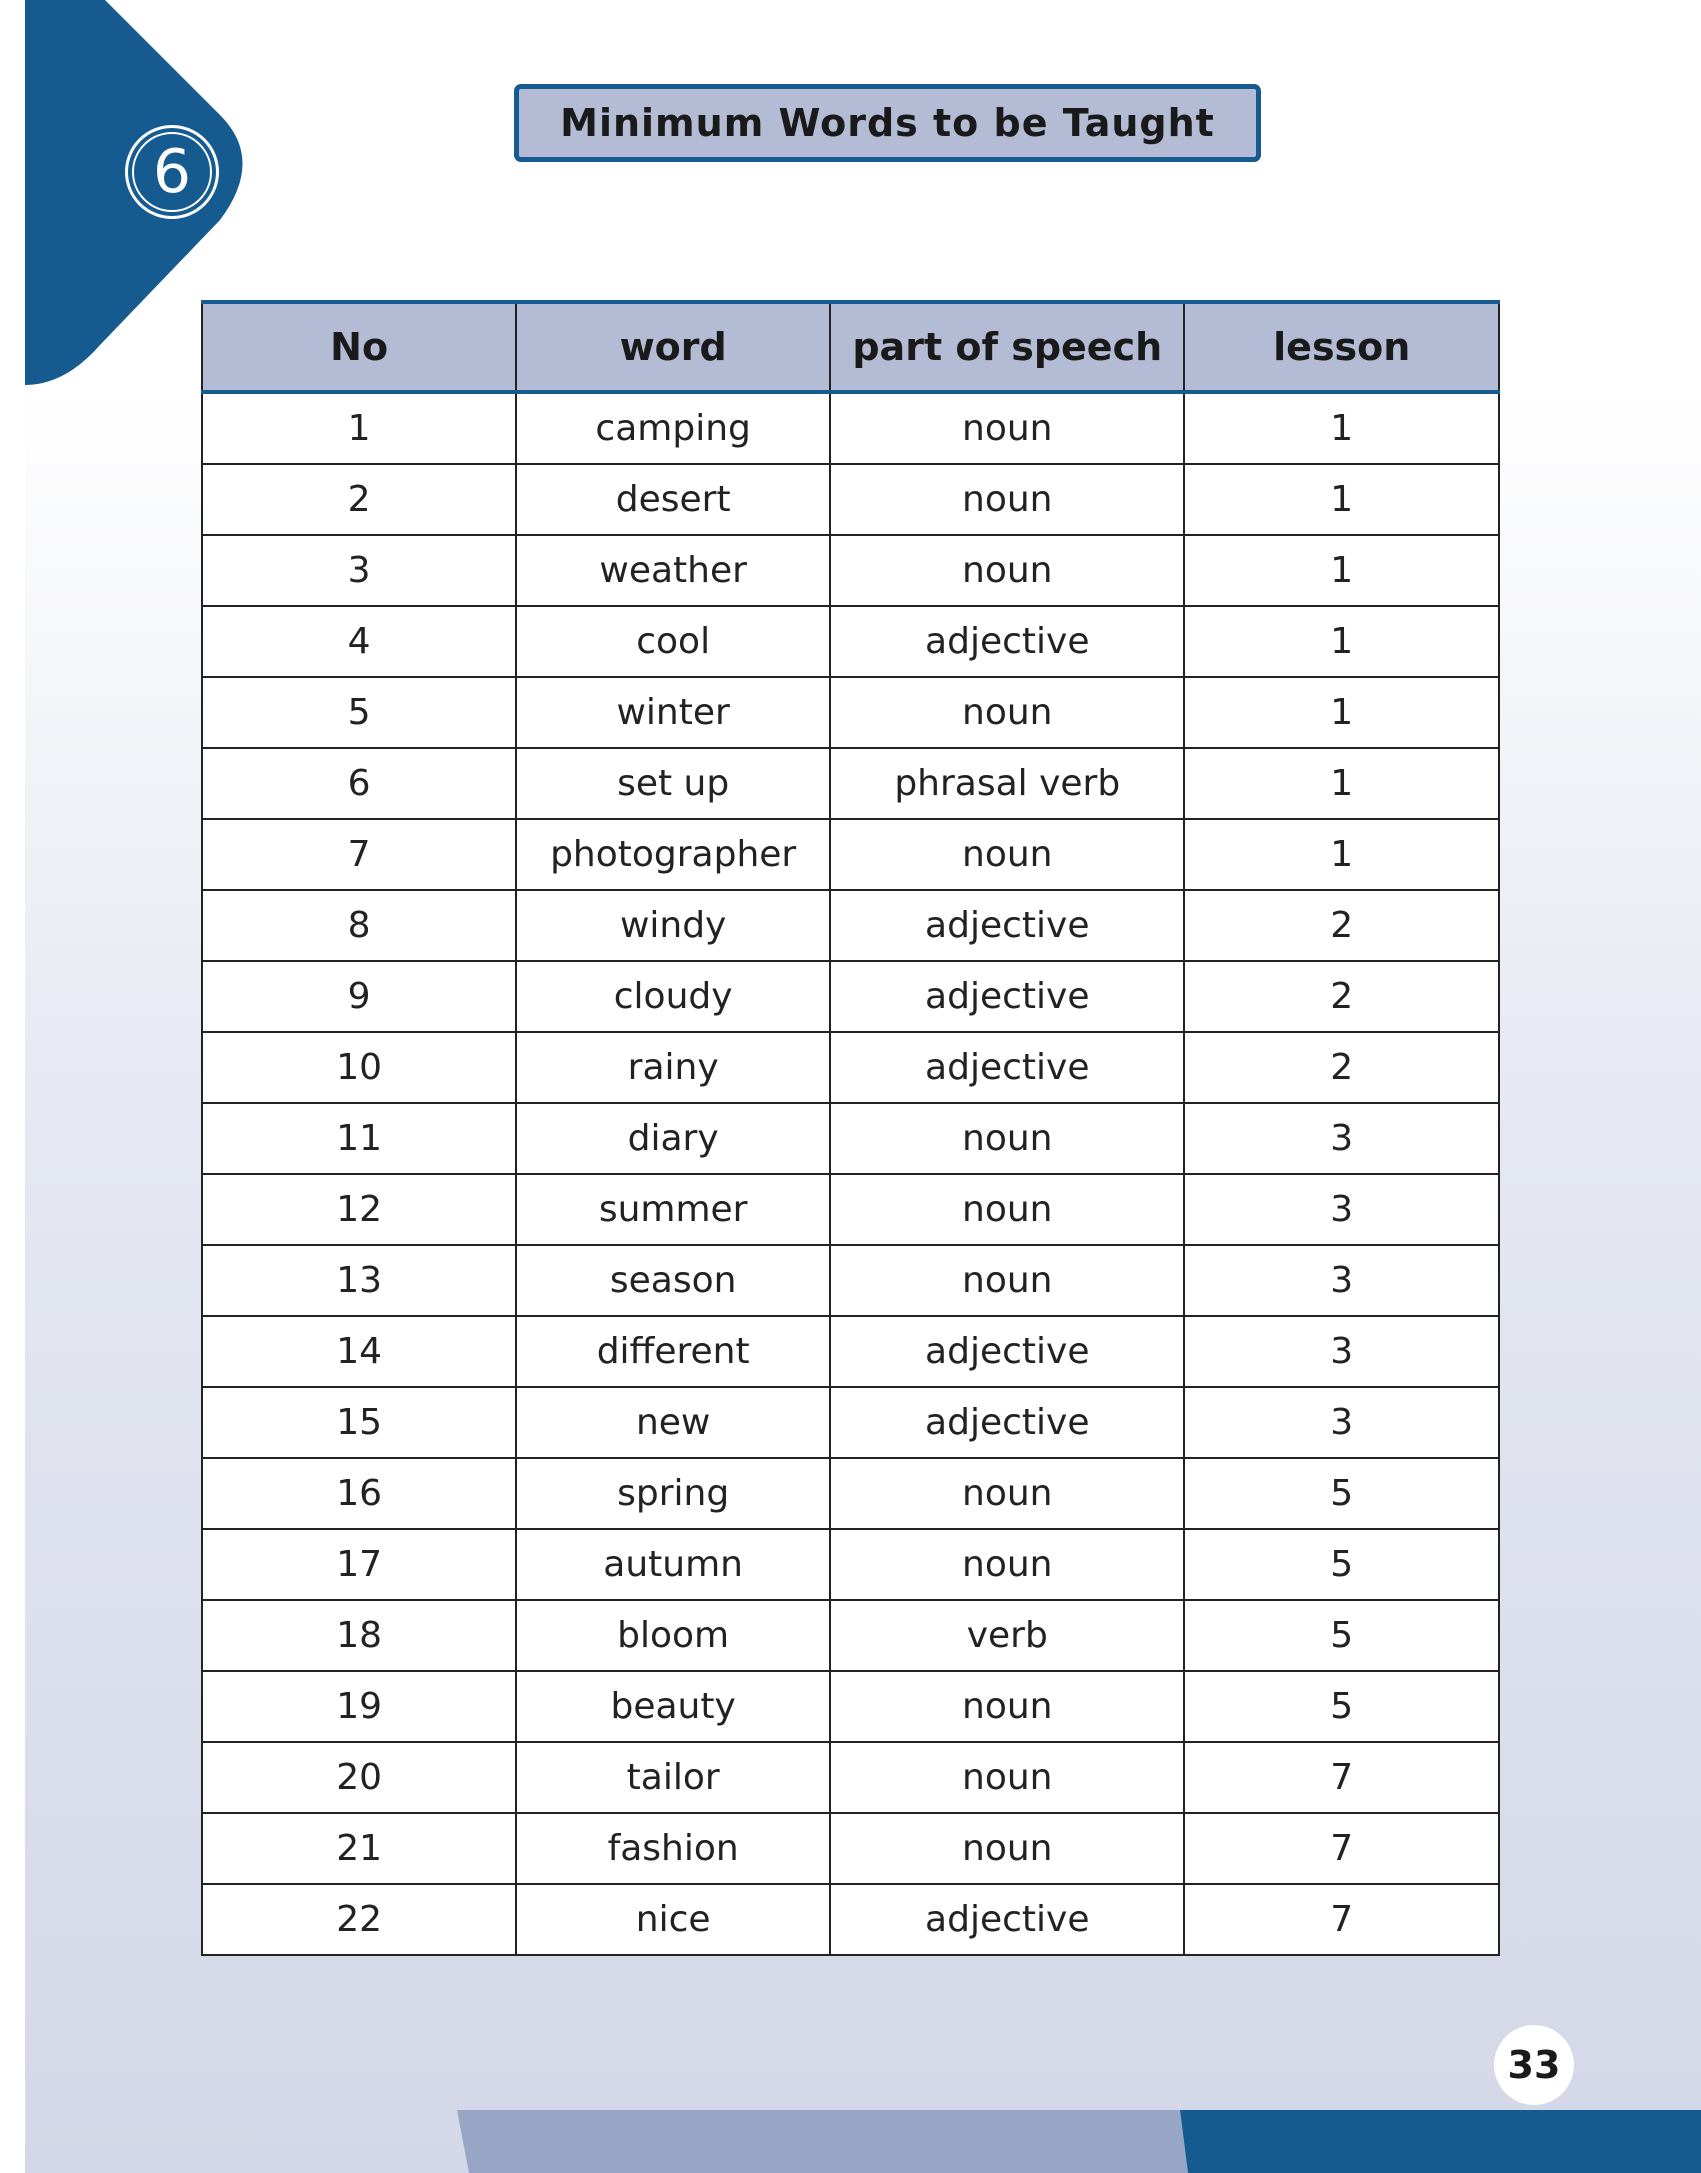 This screenshot has height=2173, width=1701. Describe the element at coordinates (1534, 2065) in the screenshot. I see `page-number: 33` at that location.